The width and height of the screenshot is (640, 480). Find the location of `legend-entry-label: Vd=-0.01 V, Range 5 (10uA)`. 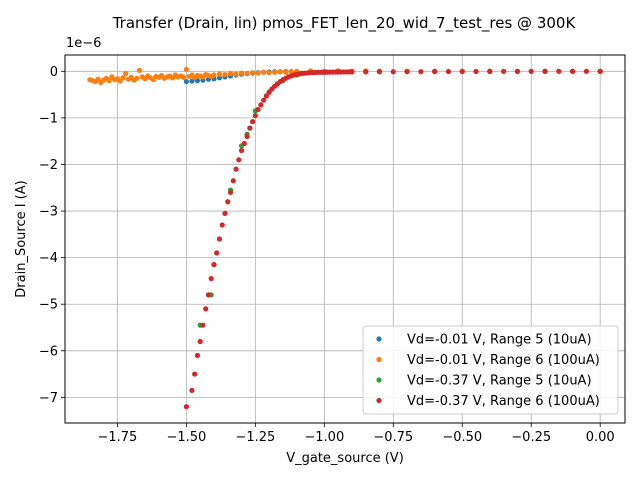

legend-entry-label: Vd=-0.01 V, Range 5 (10uA) is located at coordinates (499, 340).